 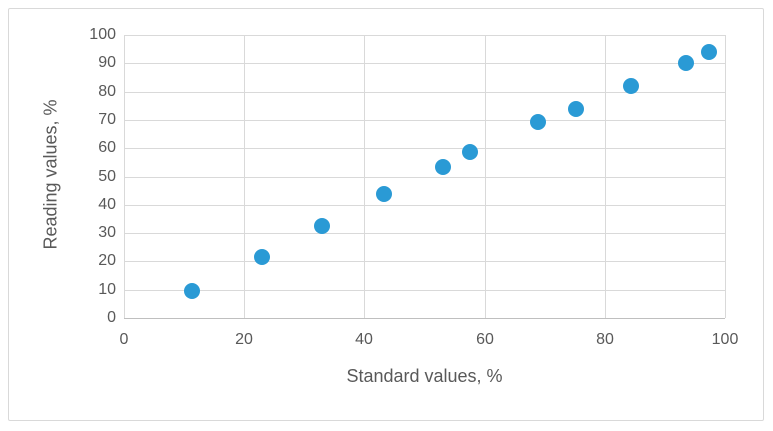 What do you see at coordinates (107, 289) in the screenshot?
I see `y-tick-label: 10` at bounding box center [107, 289].